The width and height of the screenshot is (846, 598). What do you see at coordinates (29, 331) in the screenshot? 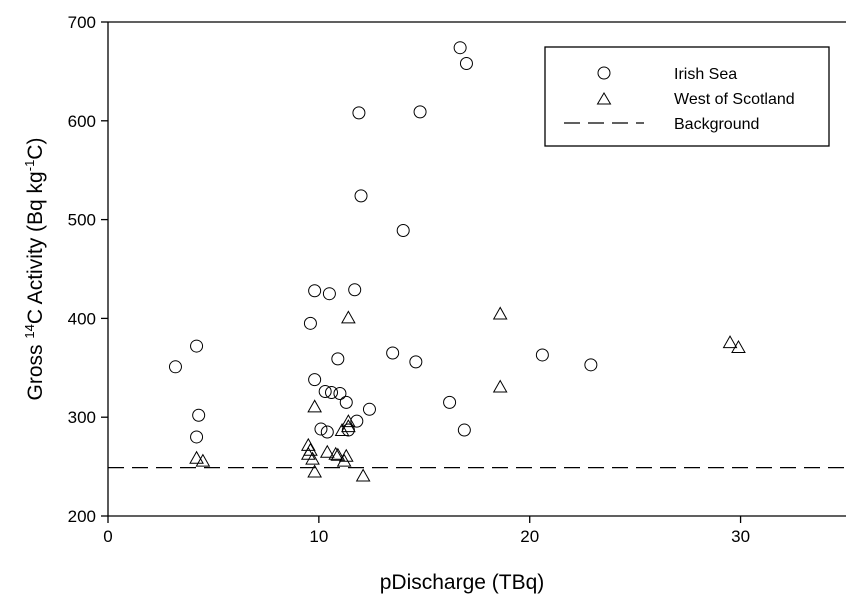
I see `y-axis-title-superscript: 14` at bounding box center [29, 331].